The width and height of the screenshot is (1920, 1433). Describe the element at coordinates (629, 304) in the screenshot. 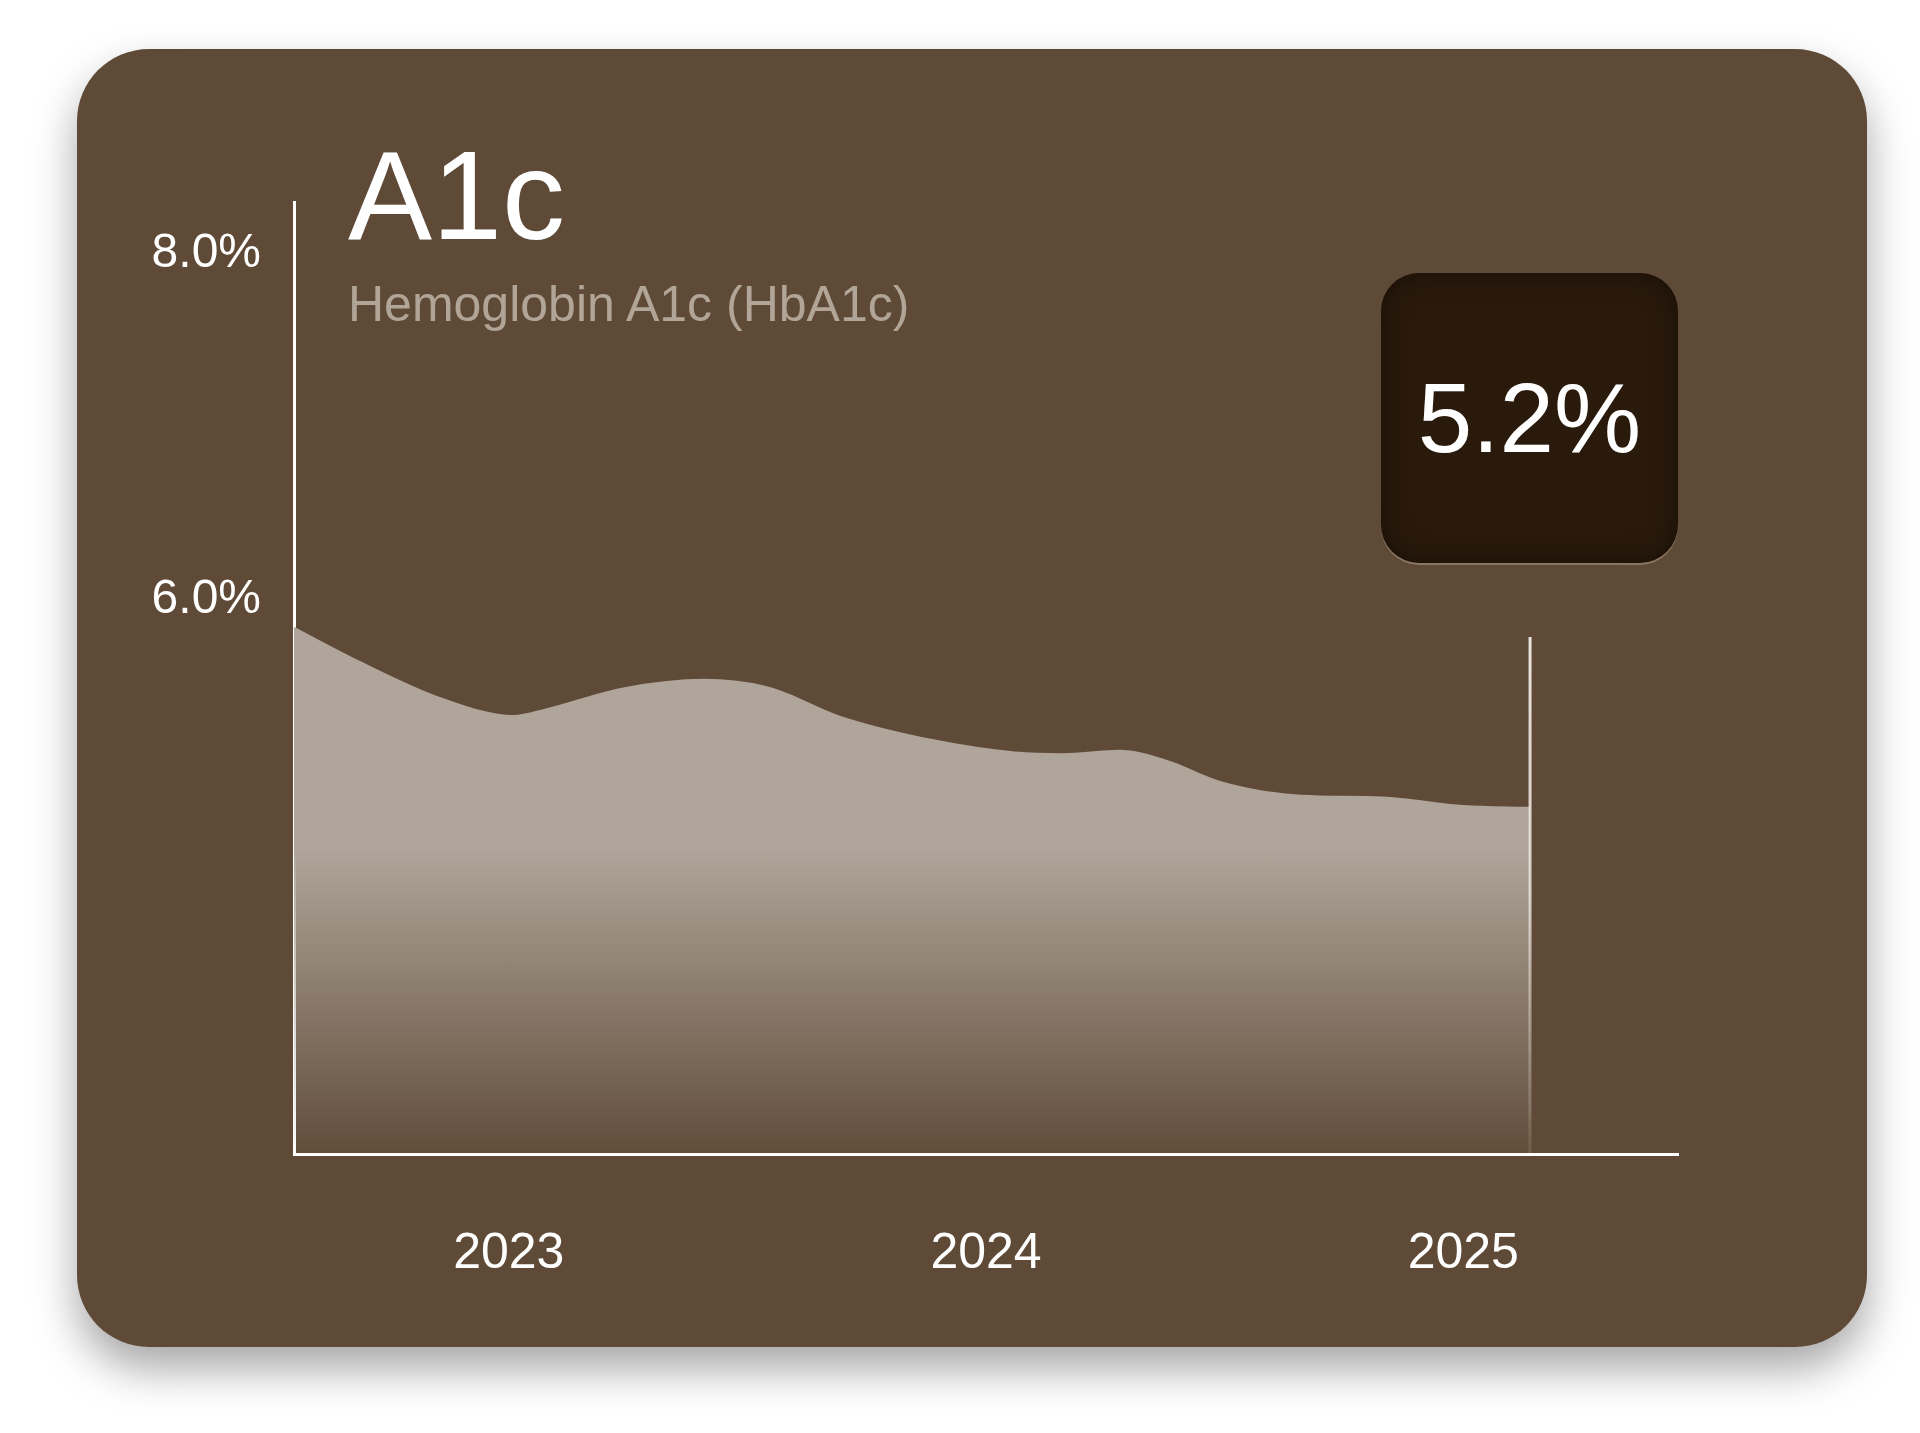

I see `text: Hemoglobin A1c (HbA1c)` at that location.